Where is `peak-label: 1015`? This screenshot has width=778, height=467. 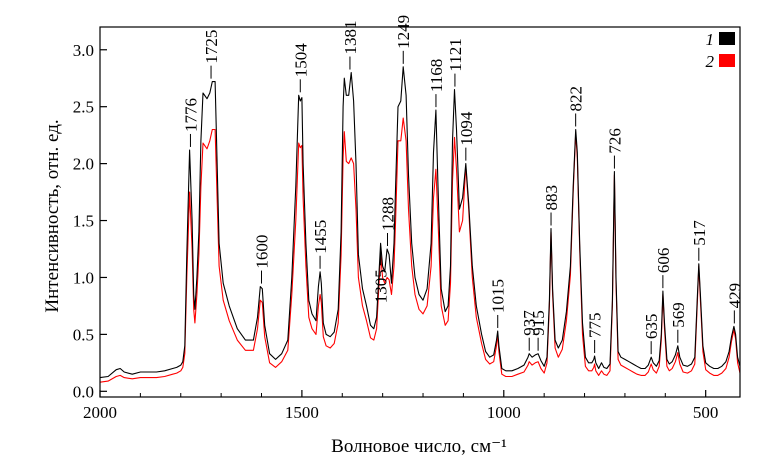 peak-label: 1015 is located at coordinates (498, 296).